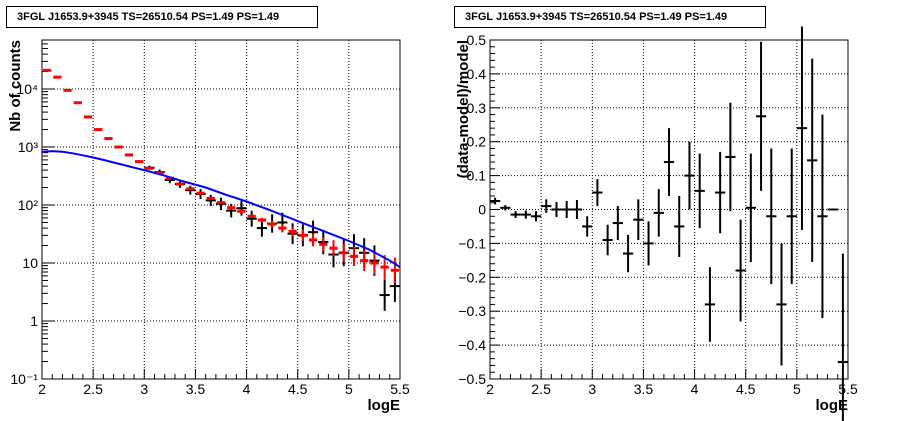 Image resolution: width=898 pixels, height=421 pixels. Describe the element at coordinates (30, 263) in the screenshot. I see `left-y-tick-label: 10` at that location.